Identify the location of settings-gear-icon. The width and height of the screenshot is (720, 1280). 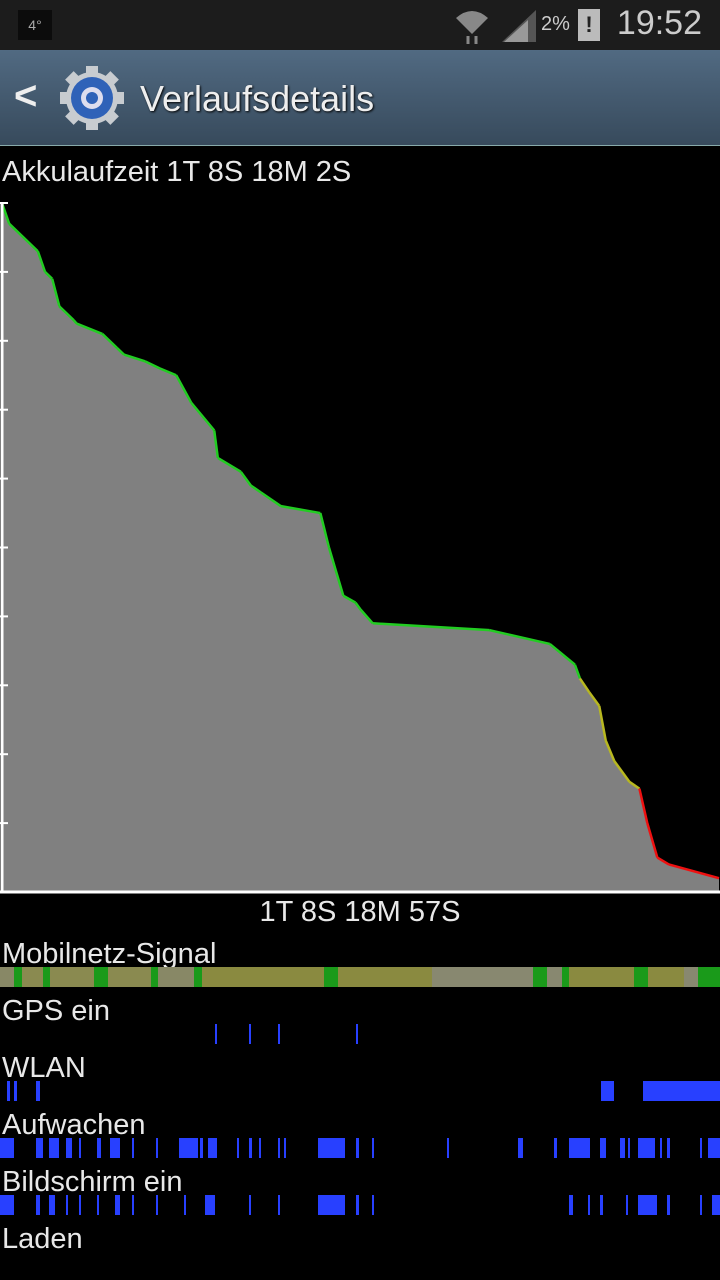
(92, 98).